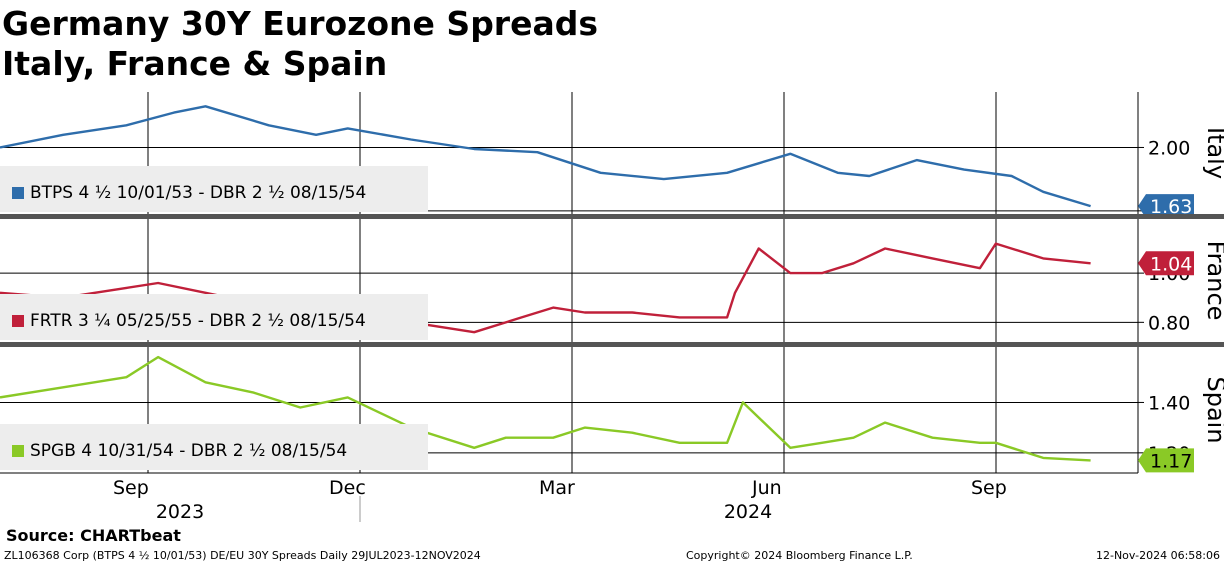 The height and width of the screenshot is (566, 1224). Describe the element at coordinates (1169, 148) in the screenshot. I see `y-tick-label: 2.00` at that location.